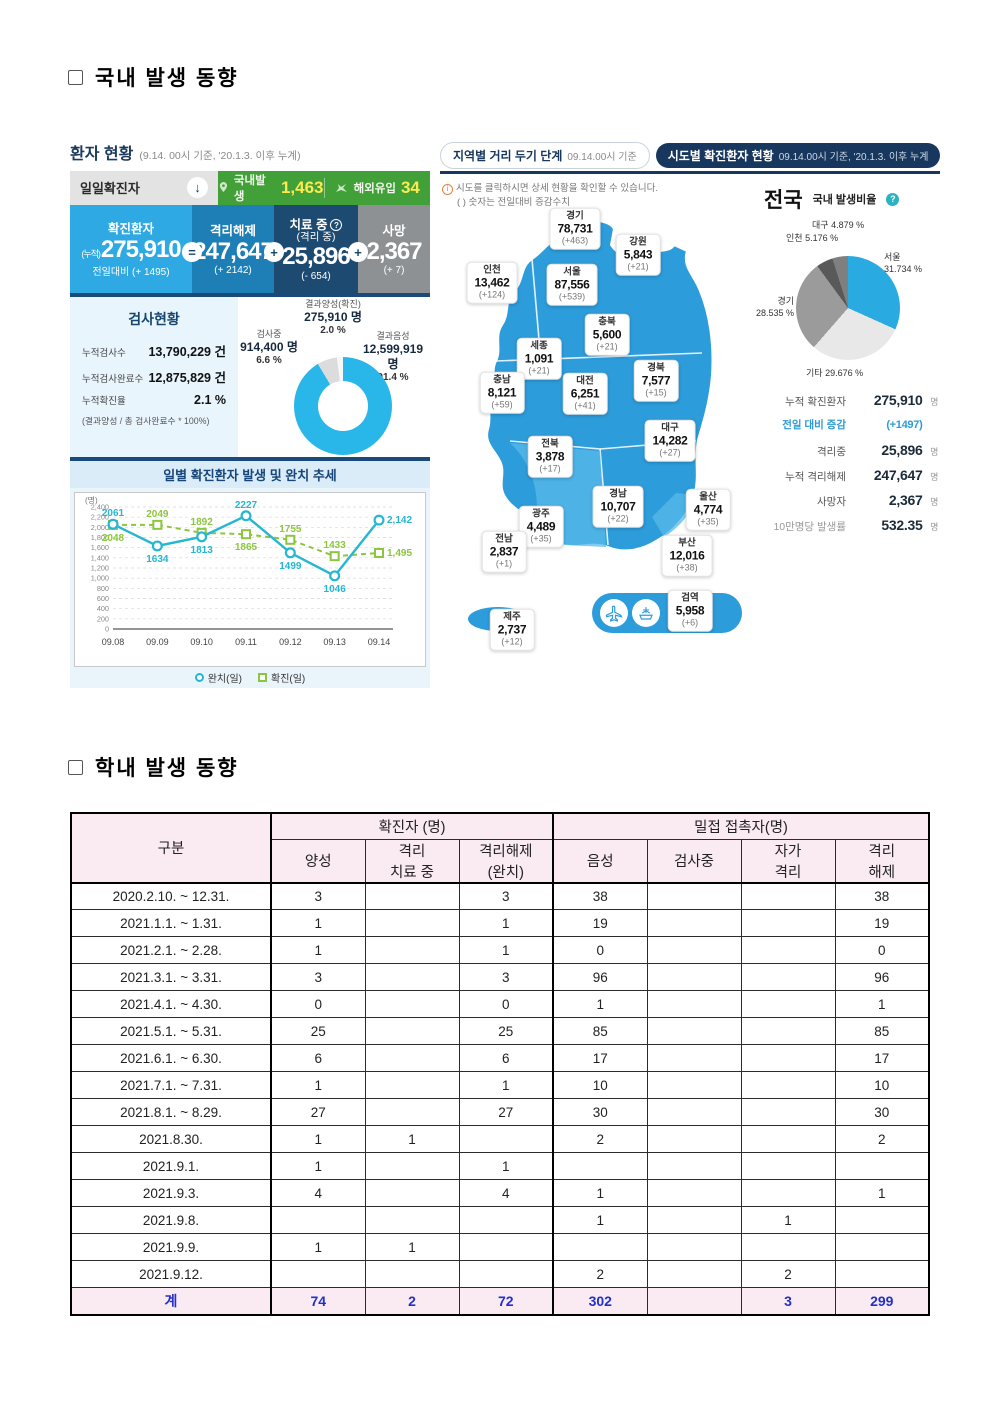  What do you see at coordinates (690, 172) in the screenshot?
I see `divider` at bounding box center [690, 172].